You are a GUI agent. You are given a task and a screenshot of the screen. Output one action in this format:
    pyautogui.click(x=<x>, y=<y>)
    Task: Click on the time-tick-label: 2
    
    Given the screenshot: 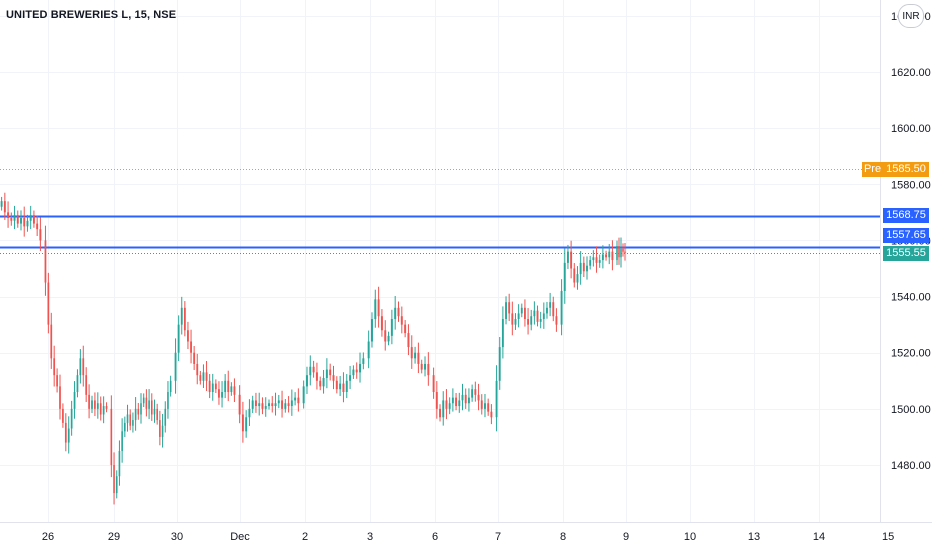 What is the action you would take?
    pyautogui.click(x=305, y=537)
    